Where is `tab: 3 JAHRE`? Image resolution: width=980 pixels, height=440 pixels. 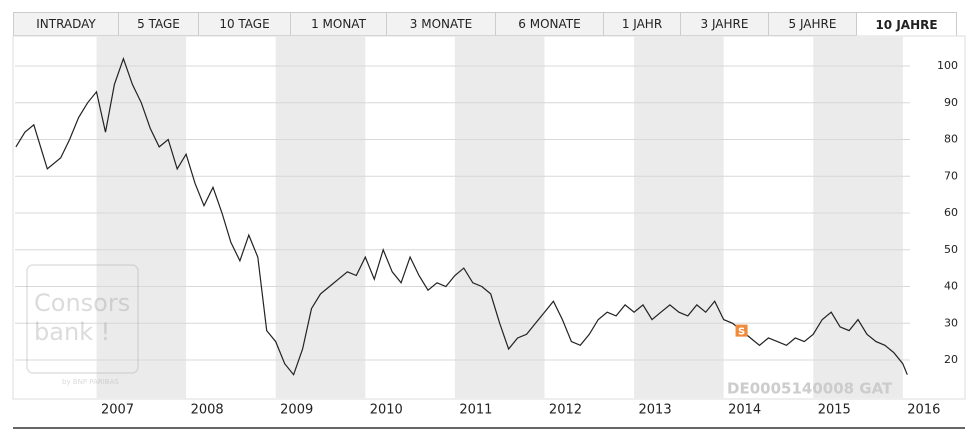
tab: 3 JAHRE is located at coordinates (724, 24).